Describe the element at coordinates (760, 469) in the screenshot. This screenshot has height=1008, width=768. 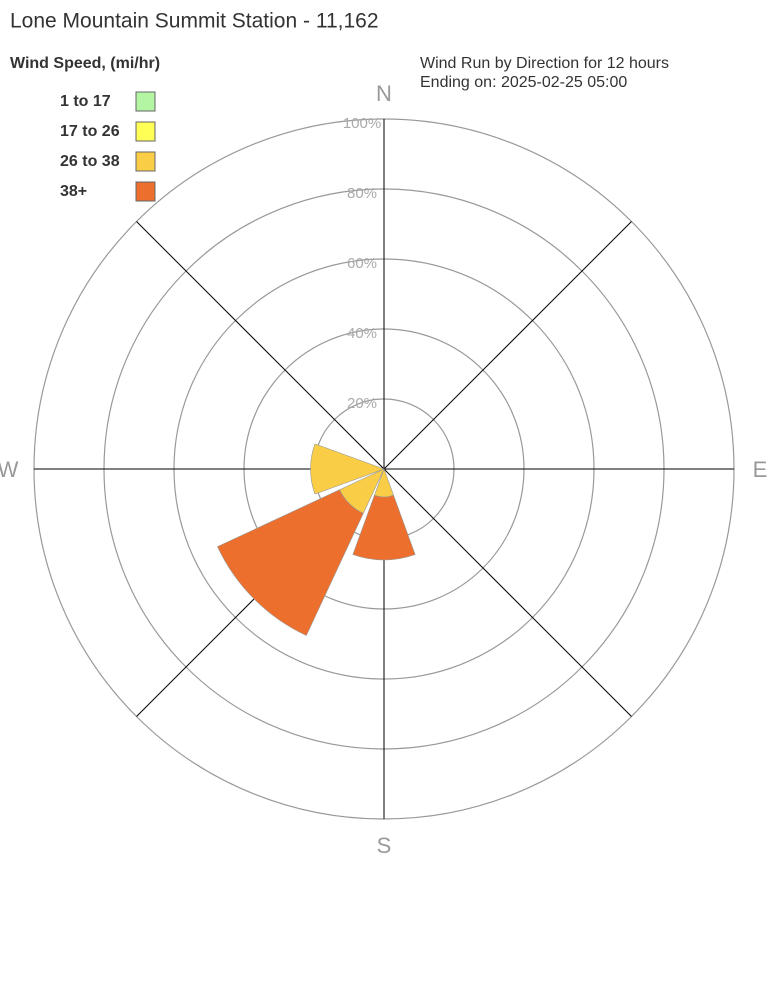
I see `direction-label: E` at that location.